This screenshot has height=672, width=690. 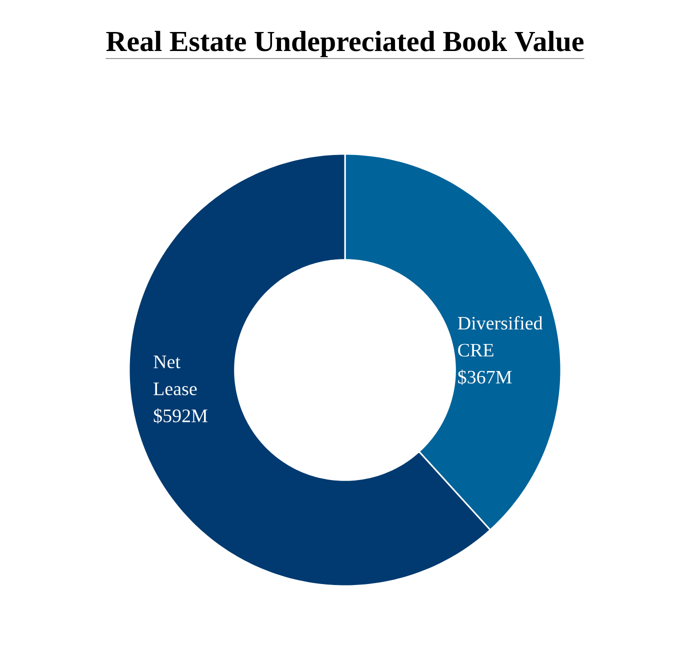 What do you see at coordinates (500, 336) in the screenshot?
I see `slice-label: Diversified CRE` at bounding box center [500, 336].